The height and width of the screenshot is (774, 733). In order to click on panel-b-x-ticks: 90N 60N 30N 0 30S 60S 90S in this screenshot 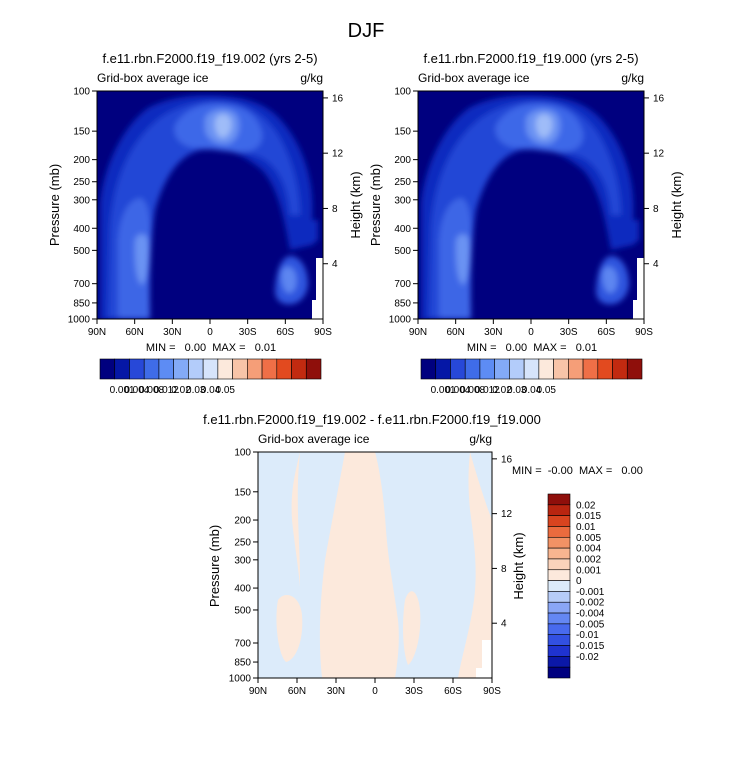, I will do `click(531, 328)`.